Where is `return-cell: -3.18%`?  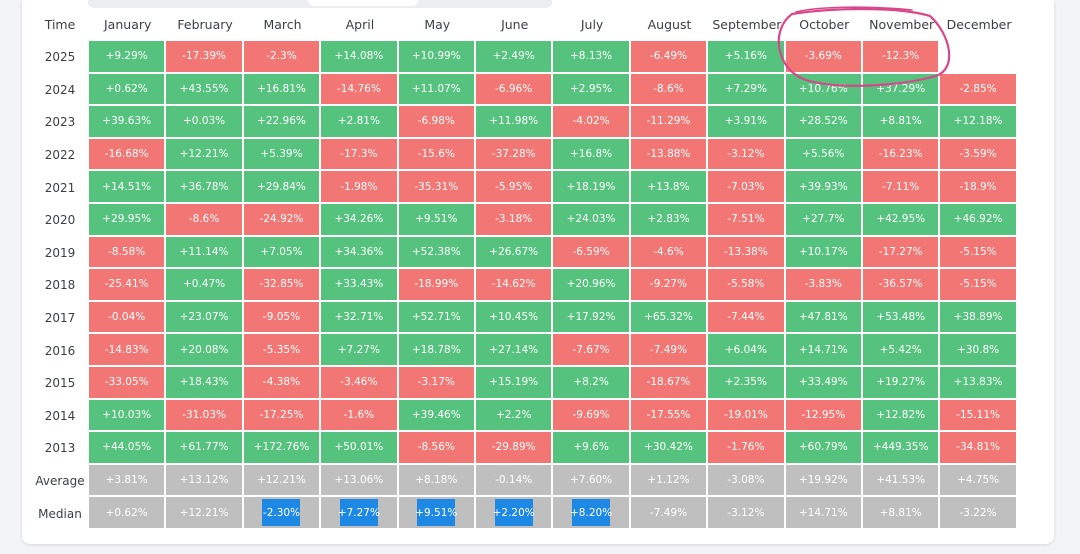 return-cell: -3.18% is located at coordinates (515, 220).